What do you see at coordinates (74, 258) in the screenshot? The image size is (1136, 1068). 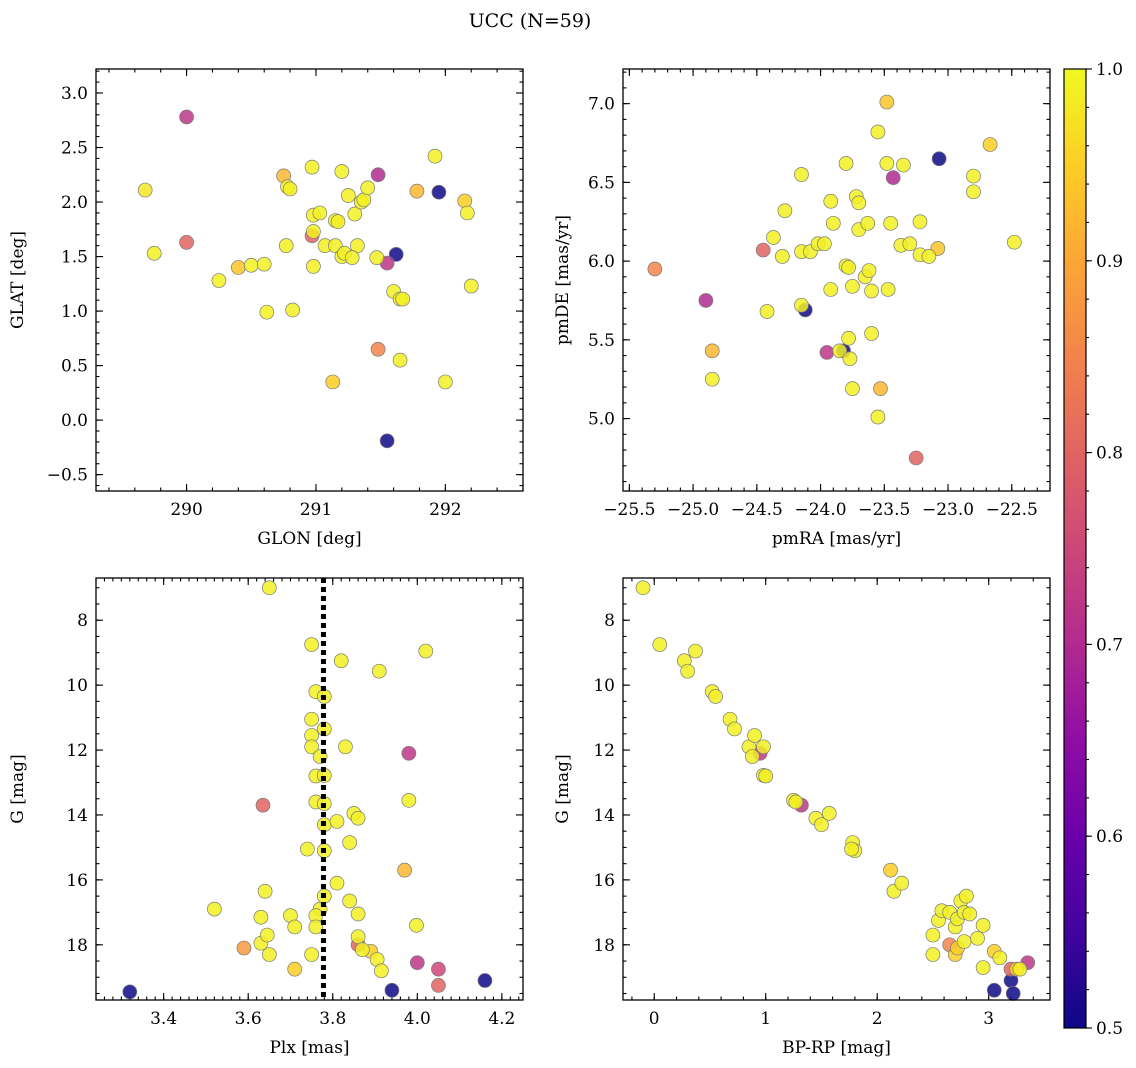 I see `y-tick-label: 1.5` at bounding box center [74, 258].